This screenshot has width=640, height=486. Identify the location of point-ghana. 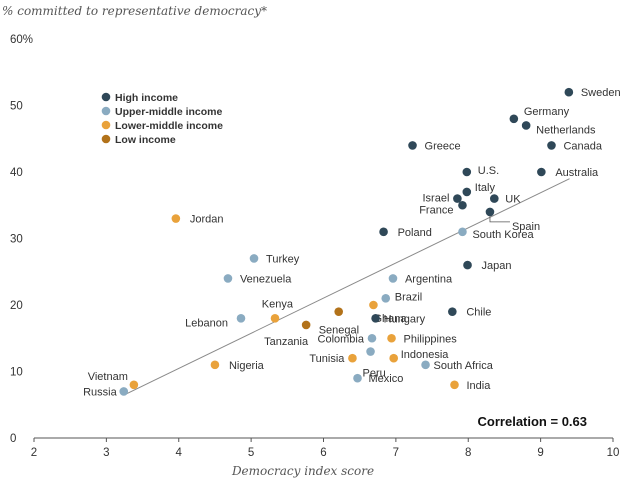
(373, 305).